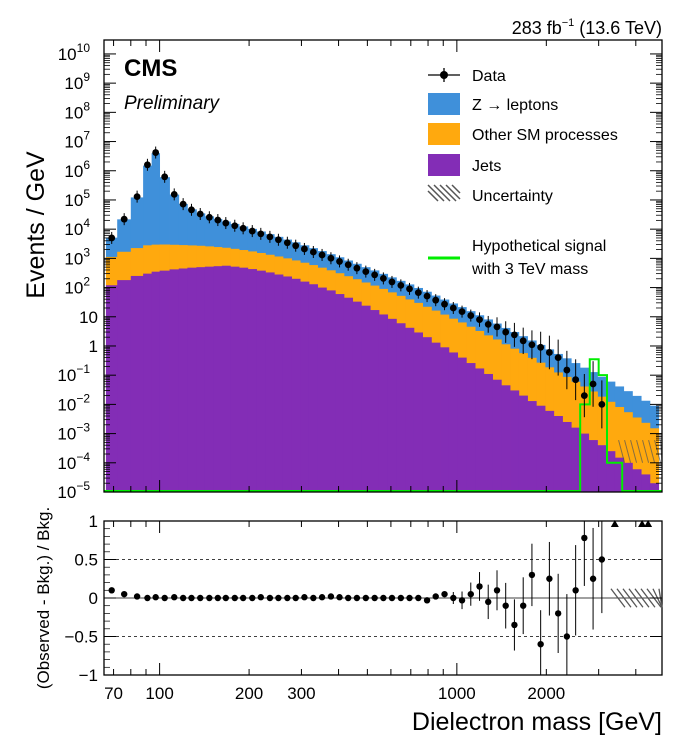  I want to click on y-tick-label-4: 10⁻¹, so click(73, 373).